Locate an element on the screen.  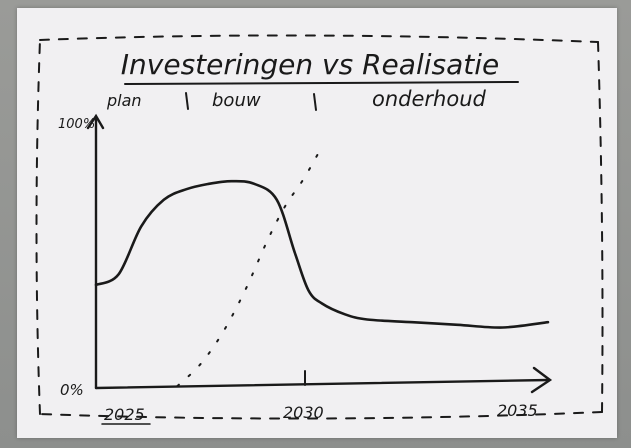
y-axis is located at coordinates (95, 251).